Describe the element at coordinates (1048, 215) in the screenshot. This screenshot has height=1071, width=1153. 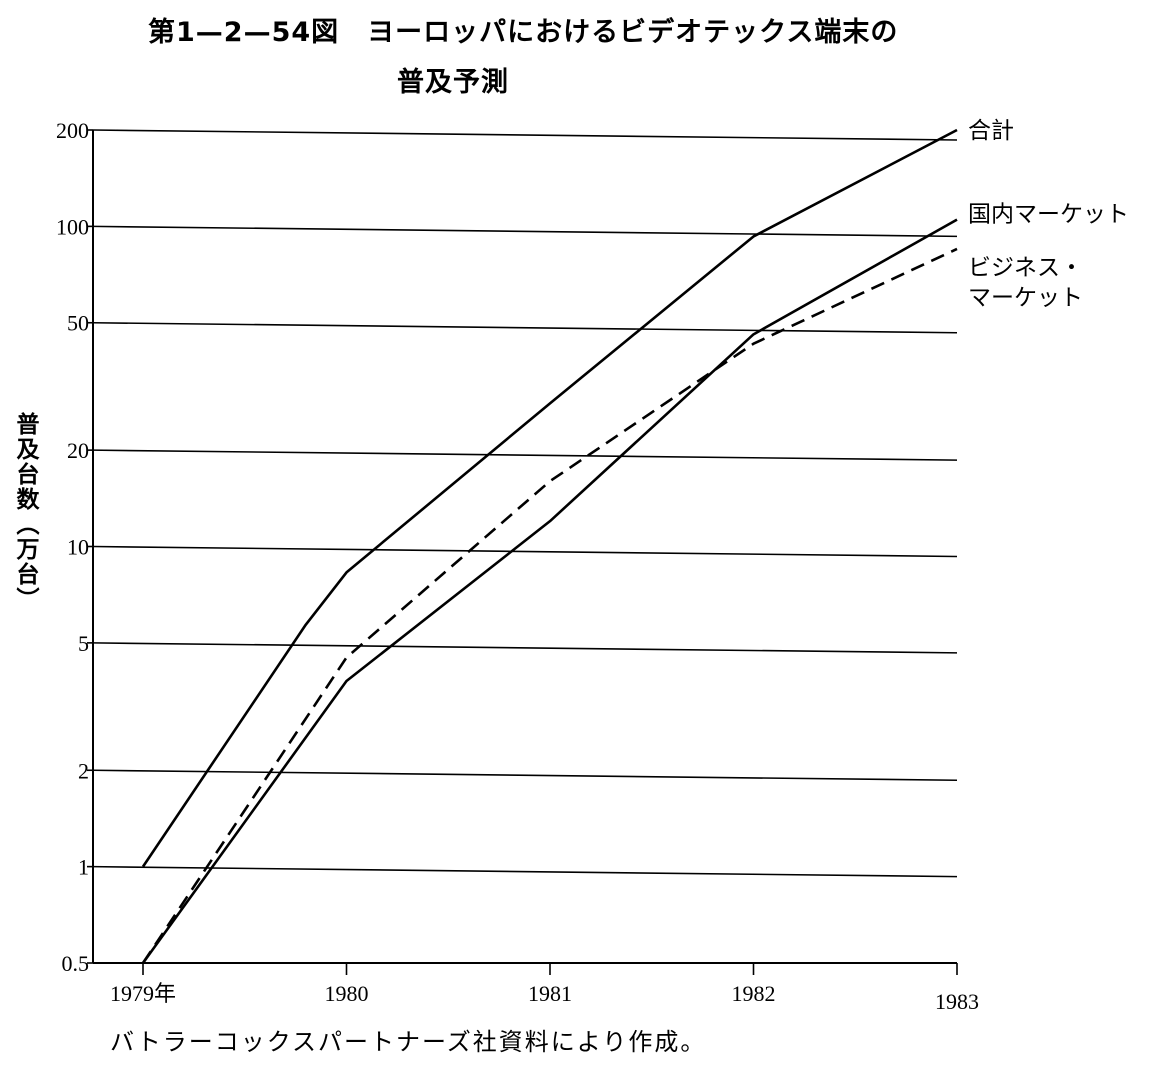
I see `series-label-1: 国内マーケット` at that location.